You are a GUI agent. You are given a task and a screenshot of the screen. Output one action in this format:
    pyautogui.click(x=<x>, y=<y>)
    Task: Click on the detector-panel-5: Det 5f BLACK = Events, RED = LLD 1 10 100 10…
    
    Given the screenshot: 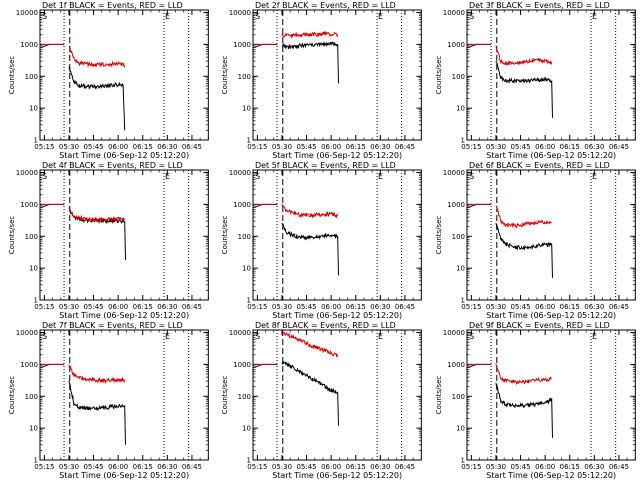 What is the action you would take?
    pyautogui.click(x=322, y=240)
    